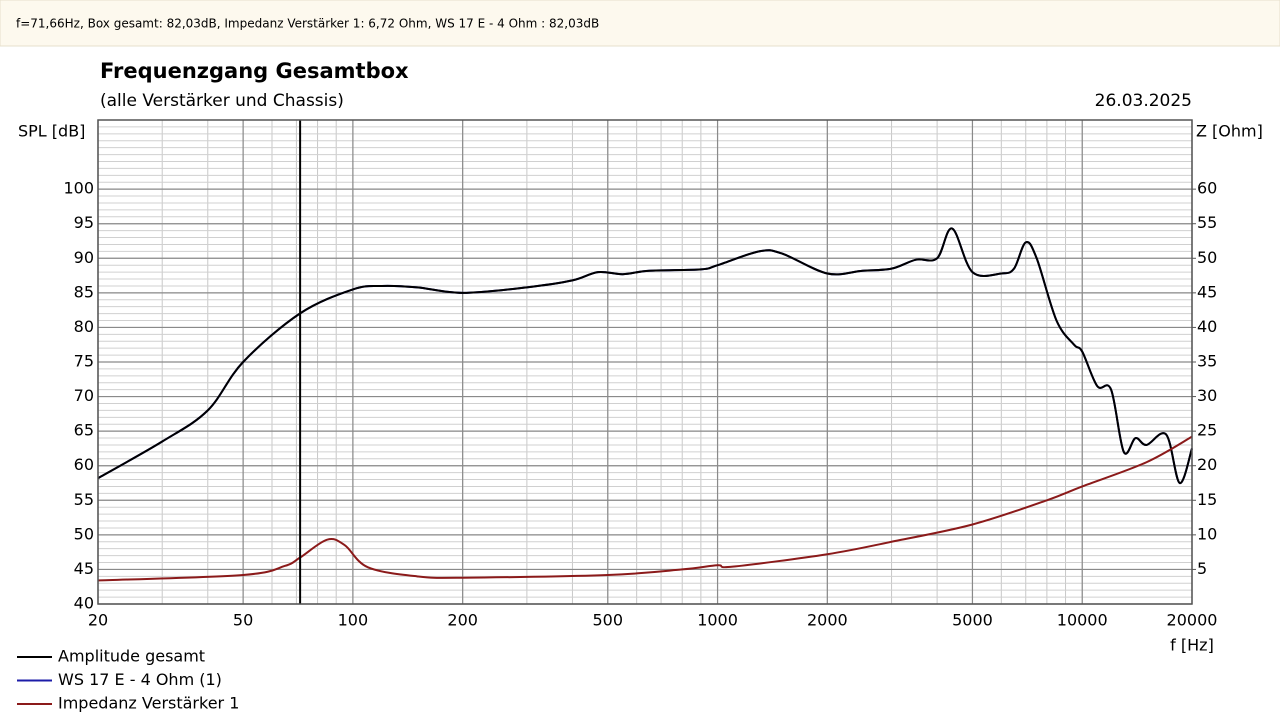 This screenshot has height=727, width=1280. I want to click on y-tick-label: 80, so click(84, 326).